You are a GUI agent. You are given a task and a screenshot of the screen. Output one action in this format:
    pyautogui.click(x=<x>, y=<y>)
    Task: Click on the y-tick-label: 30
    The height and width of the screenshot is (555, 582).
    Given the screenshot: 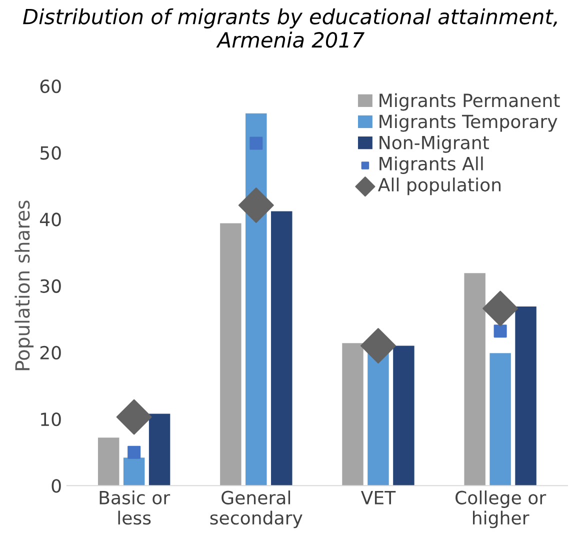 What is the action you would take?
    pyautogui.click(x=50, y=286)
    